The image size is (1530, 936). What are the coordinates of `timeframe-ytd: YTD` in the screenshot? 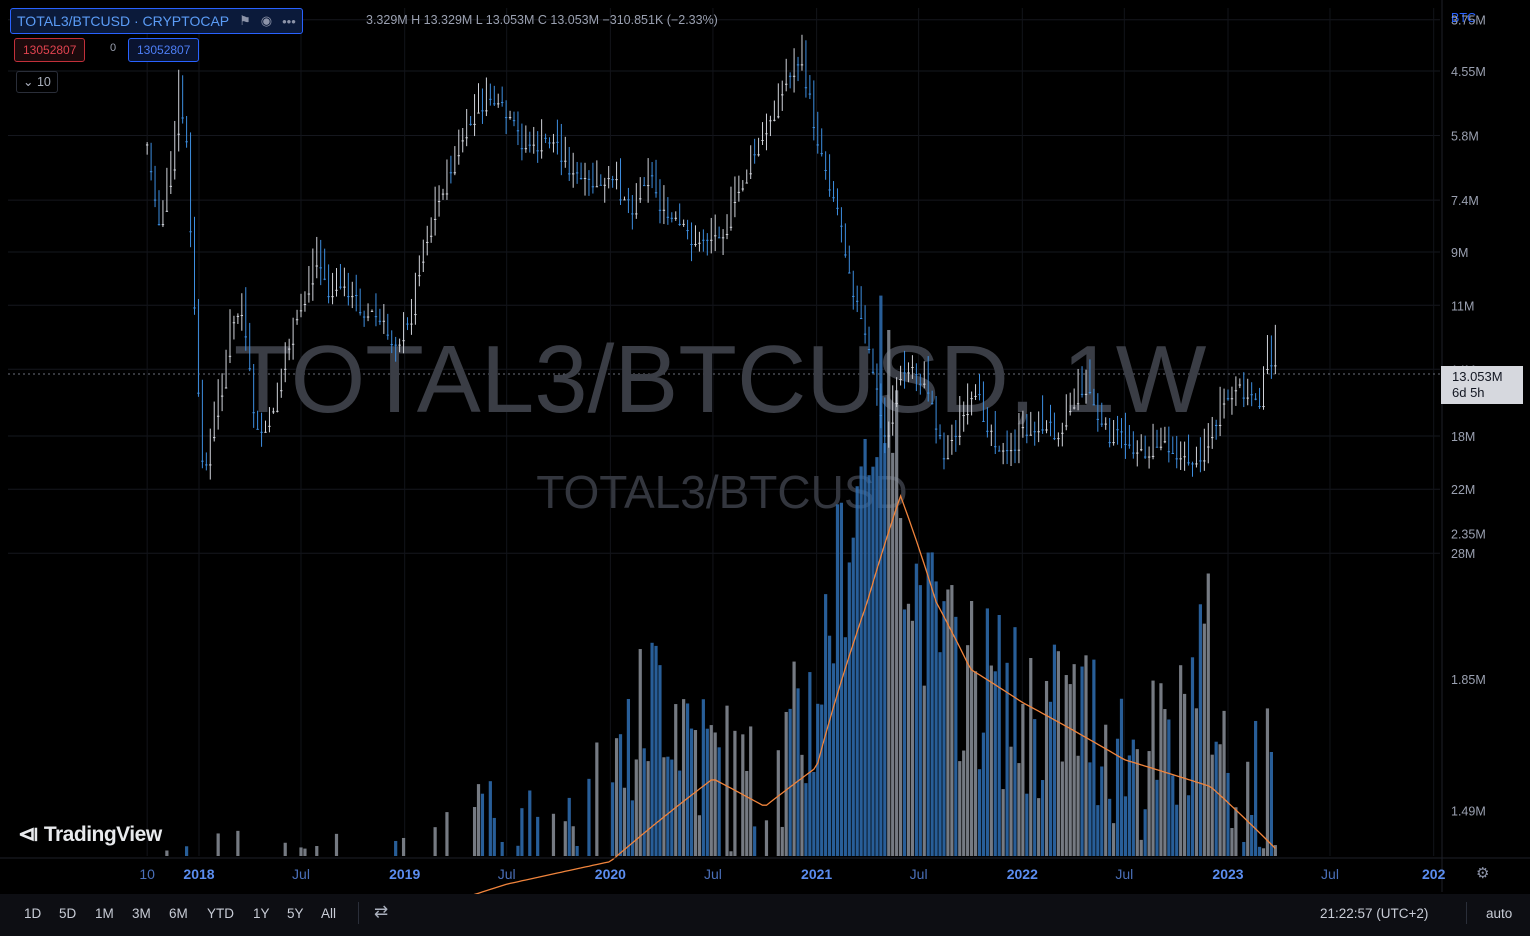 It's located at (220, 913).